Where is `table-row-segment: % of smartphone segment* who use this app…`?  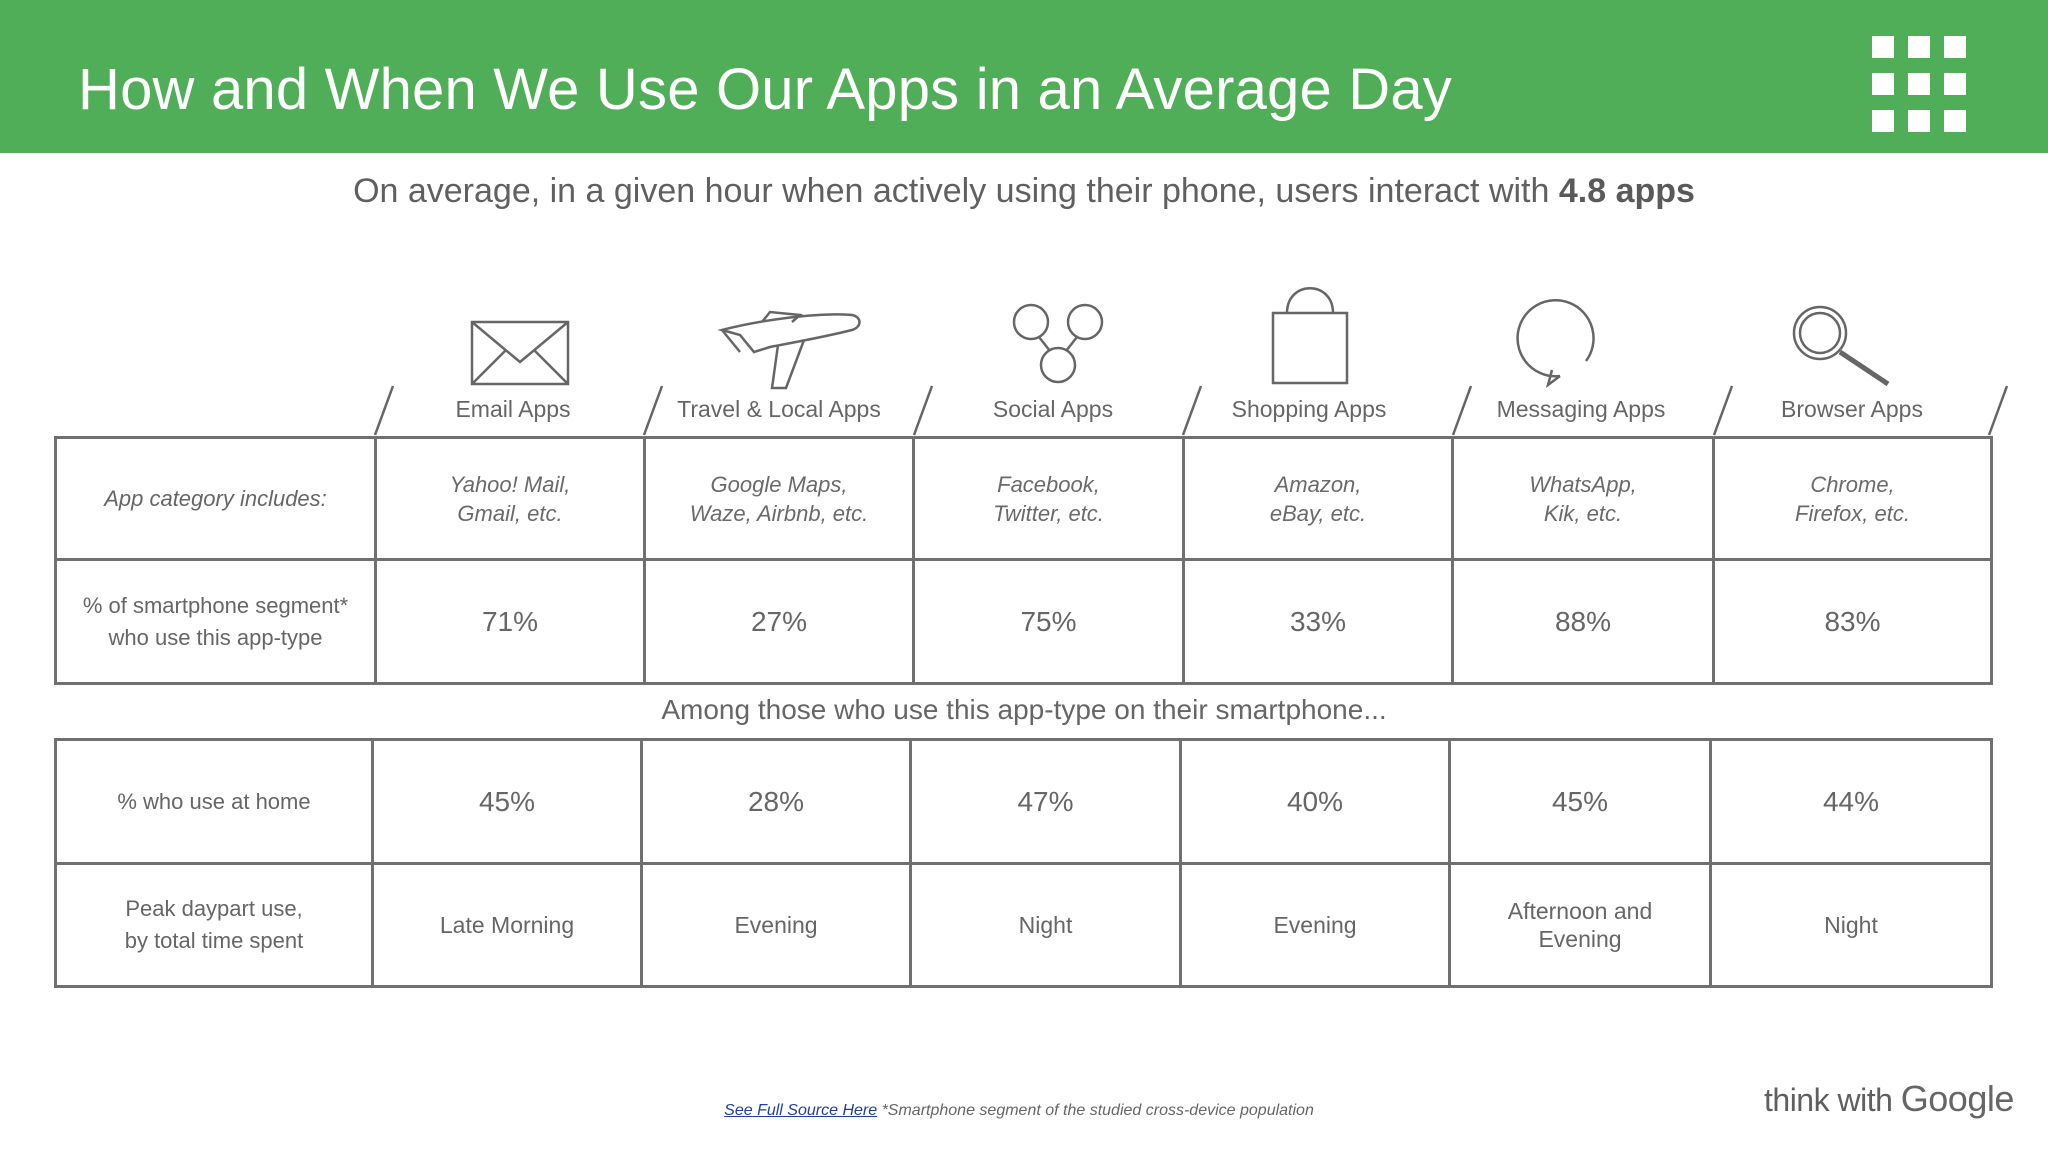 table-row-segment: % of smartphone segment* who use this app… is located at coordinates (1023, 621).